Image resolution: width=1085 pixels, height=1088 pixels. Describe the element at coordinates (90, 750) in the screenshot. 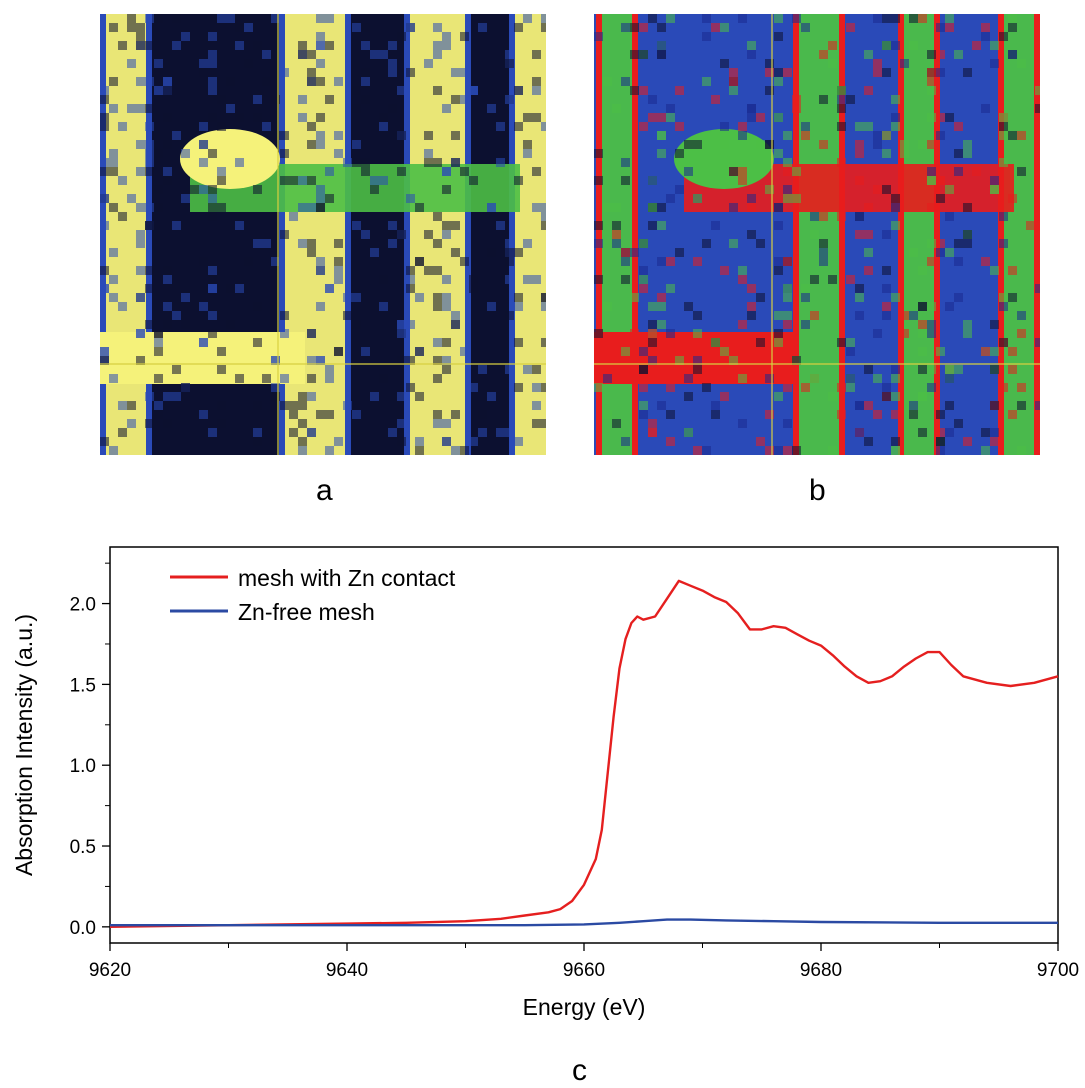

I see `y-axis: 0.0 0.5 1.0 1.5 2.0` at that location.